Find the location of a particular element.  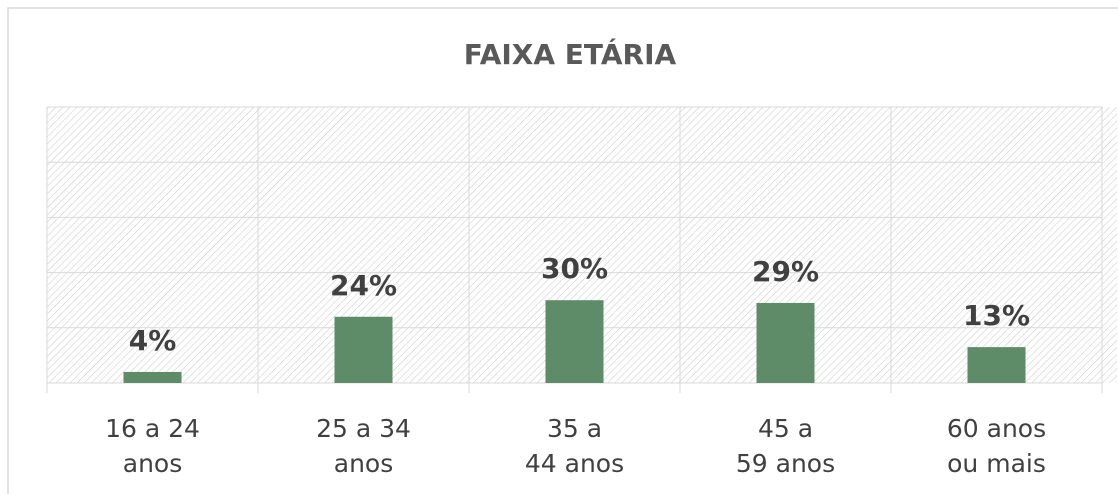

data-label: 4% is located at coordinates (153, 340).